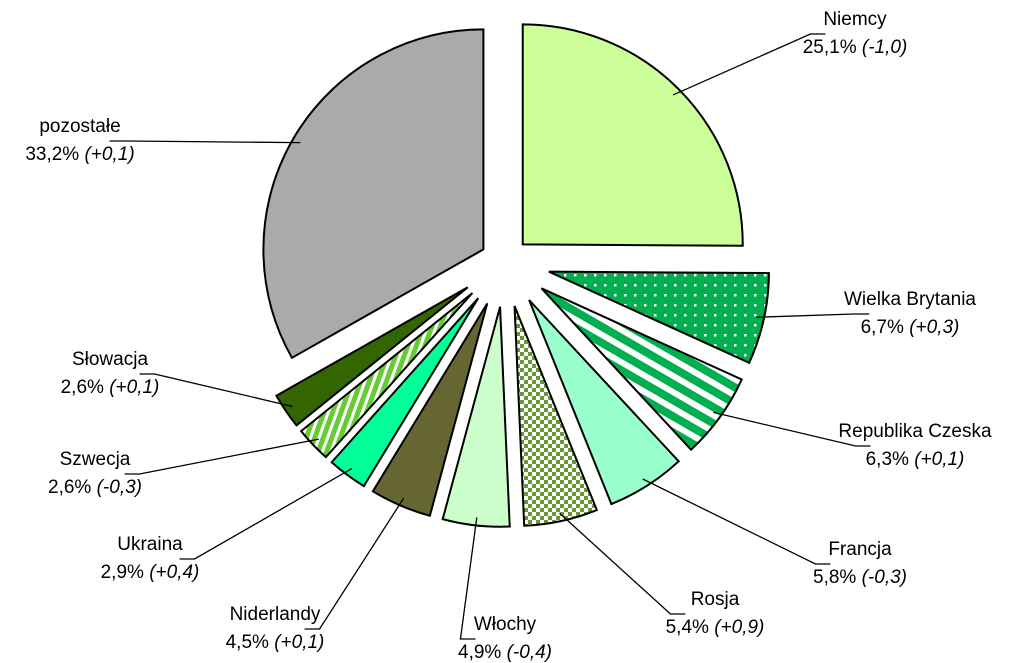 This screenshot has height=663, width=1017. What do you see at coordinates (834, 577) in the screenshot?
I see `value-label: 5,8%` at bounding box center [834, 577].